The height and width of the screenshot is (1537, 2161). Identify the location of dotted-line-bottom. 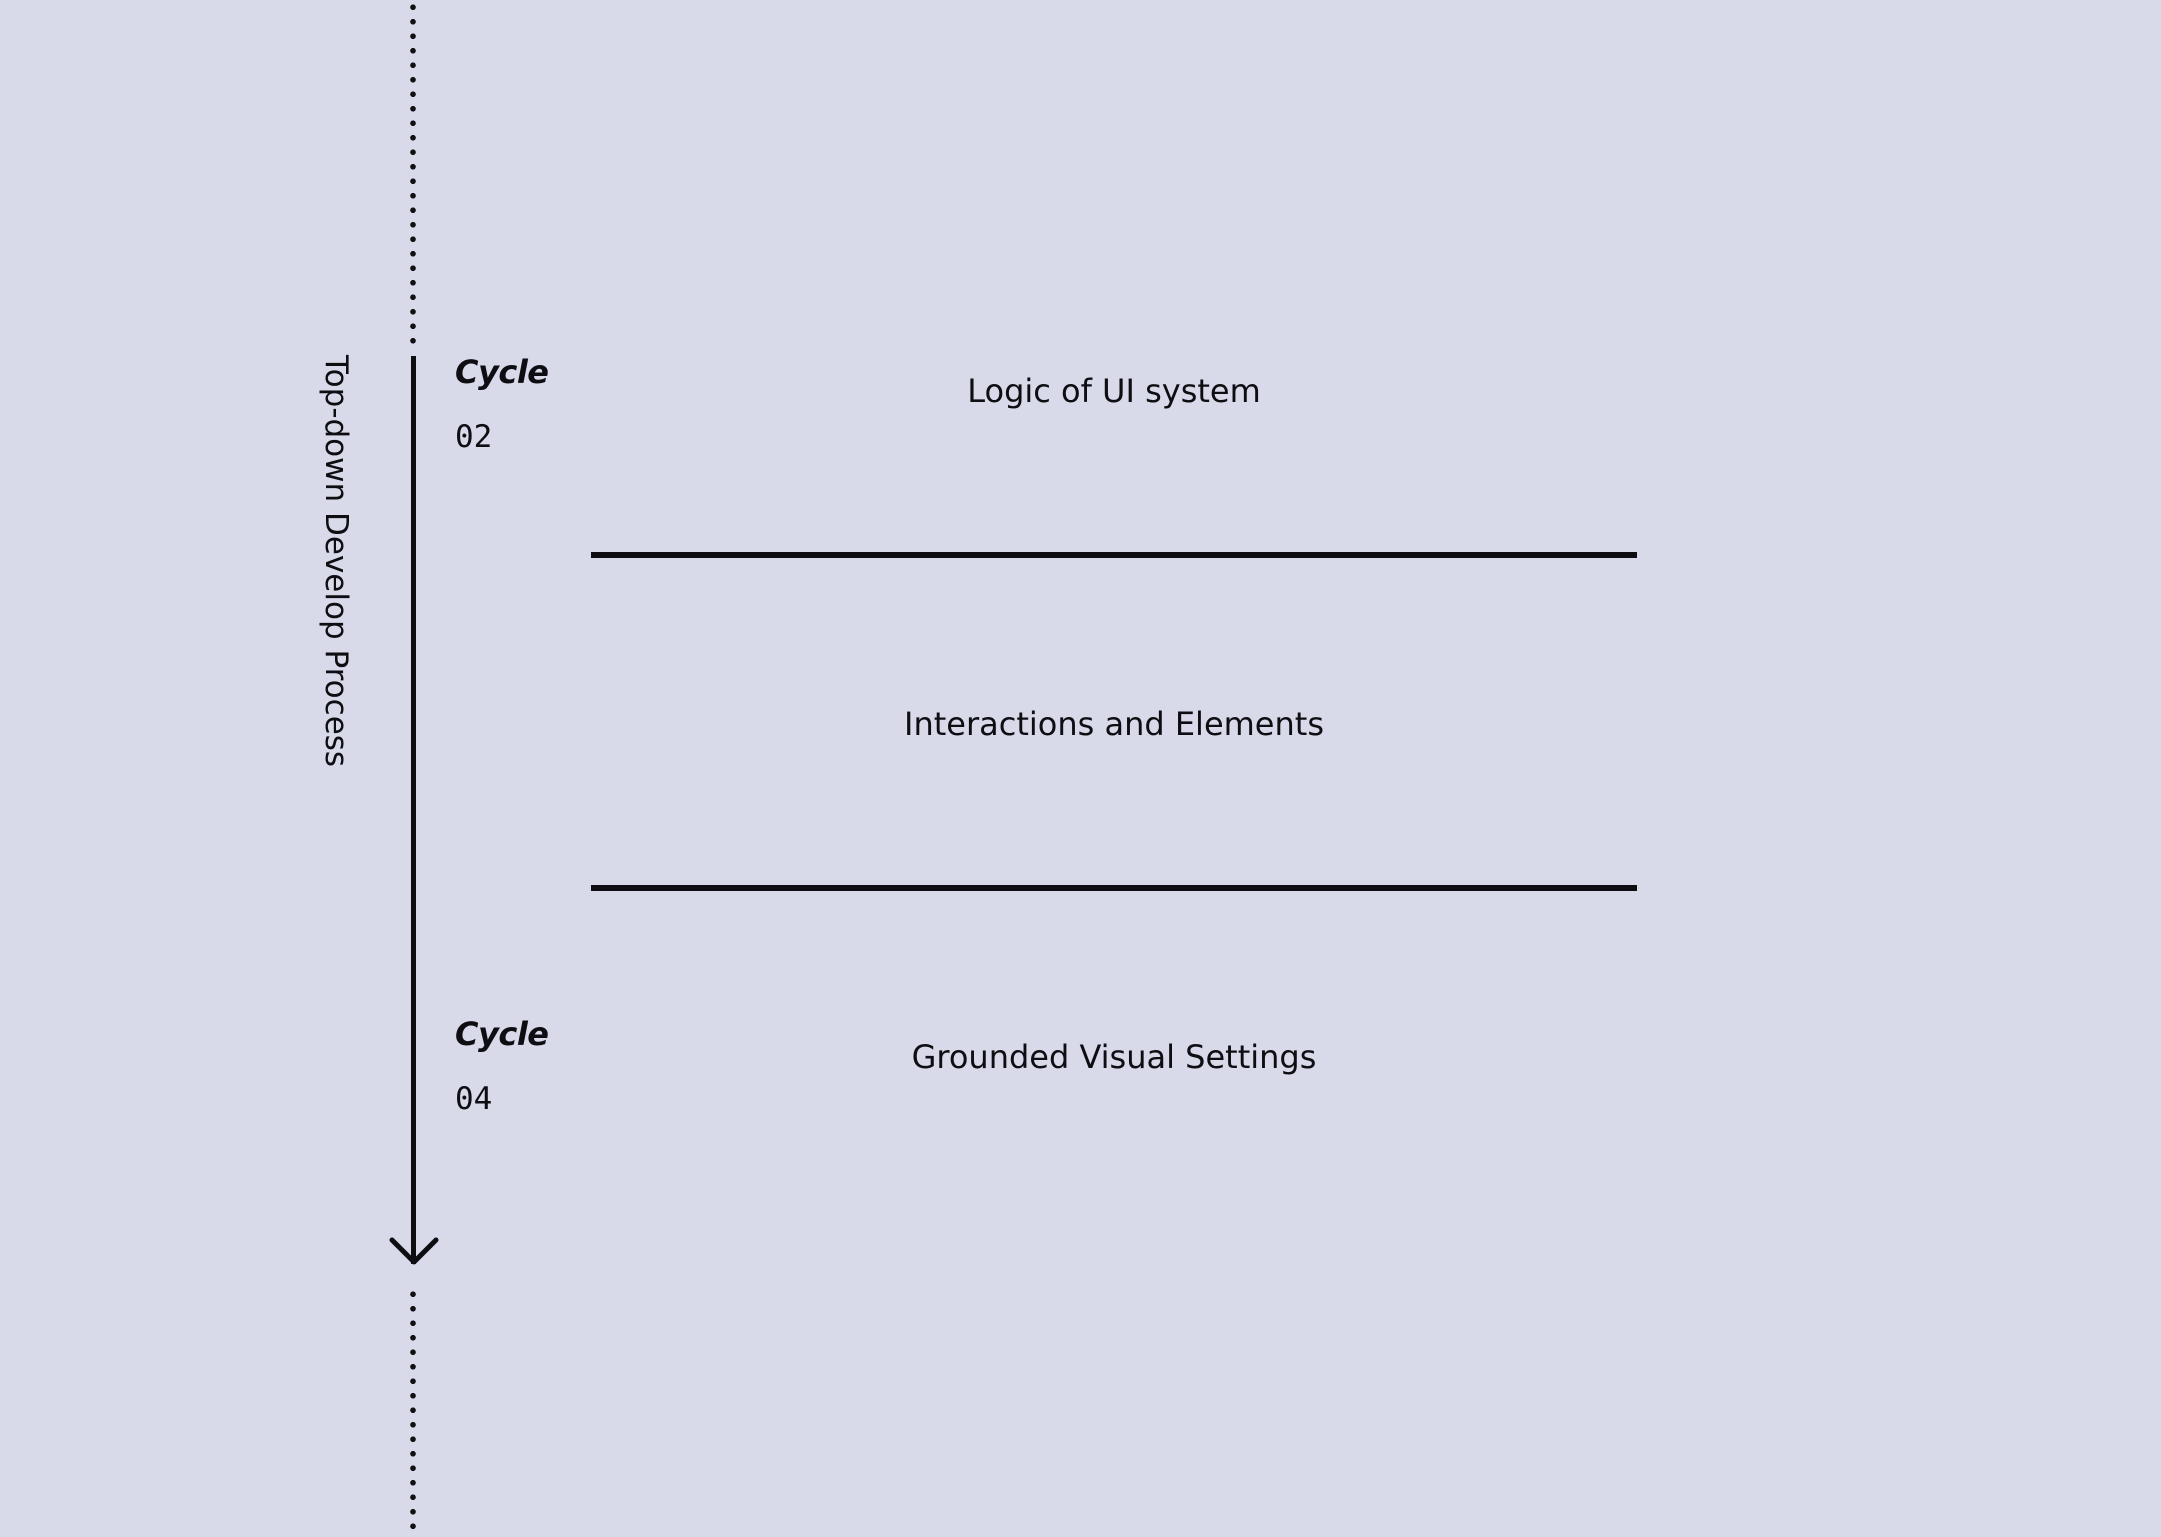
(413, 1412).